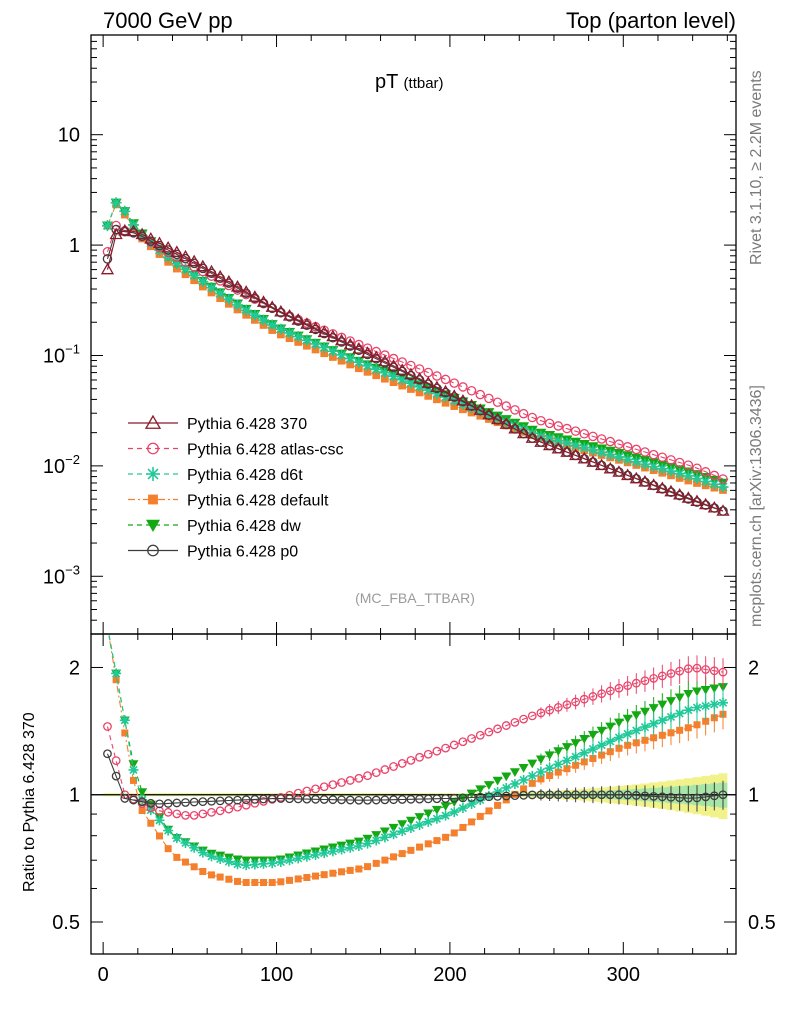  Describe the element at coordinates (153, 499) in the screenshot. I see `legend-marker` at that location.